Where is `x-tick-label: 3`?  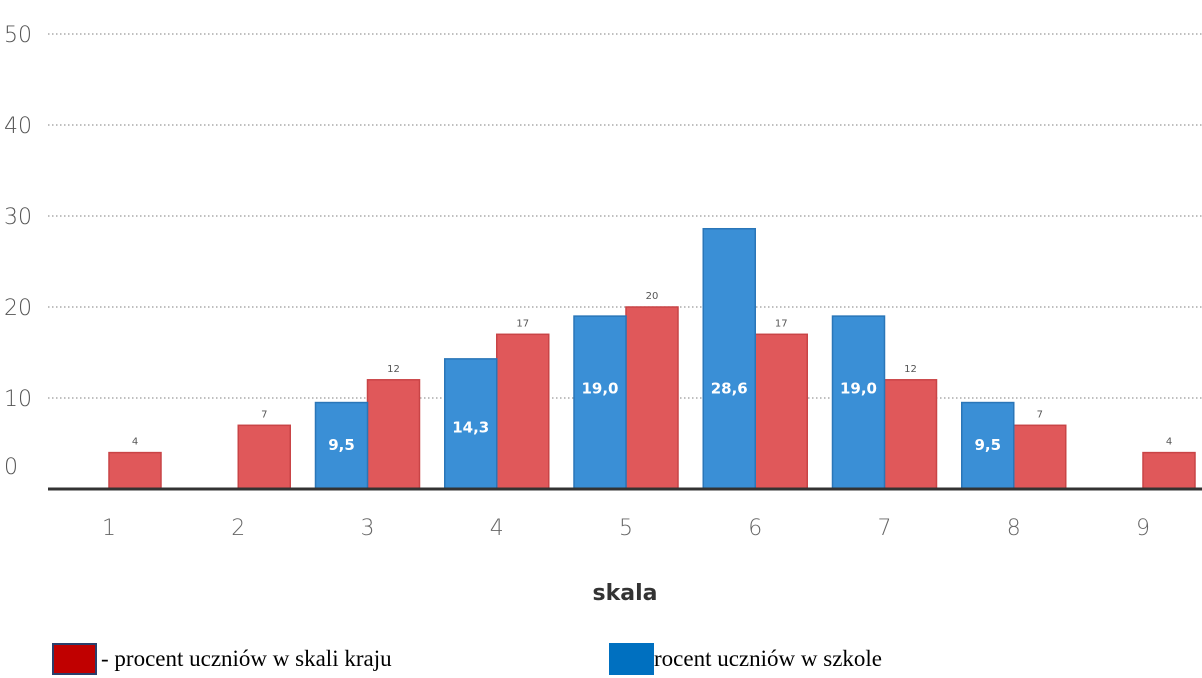 x-tick-label: 3 is located at coordinates (368, 528).